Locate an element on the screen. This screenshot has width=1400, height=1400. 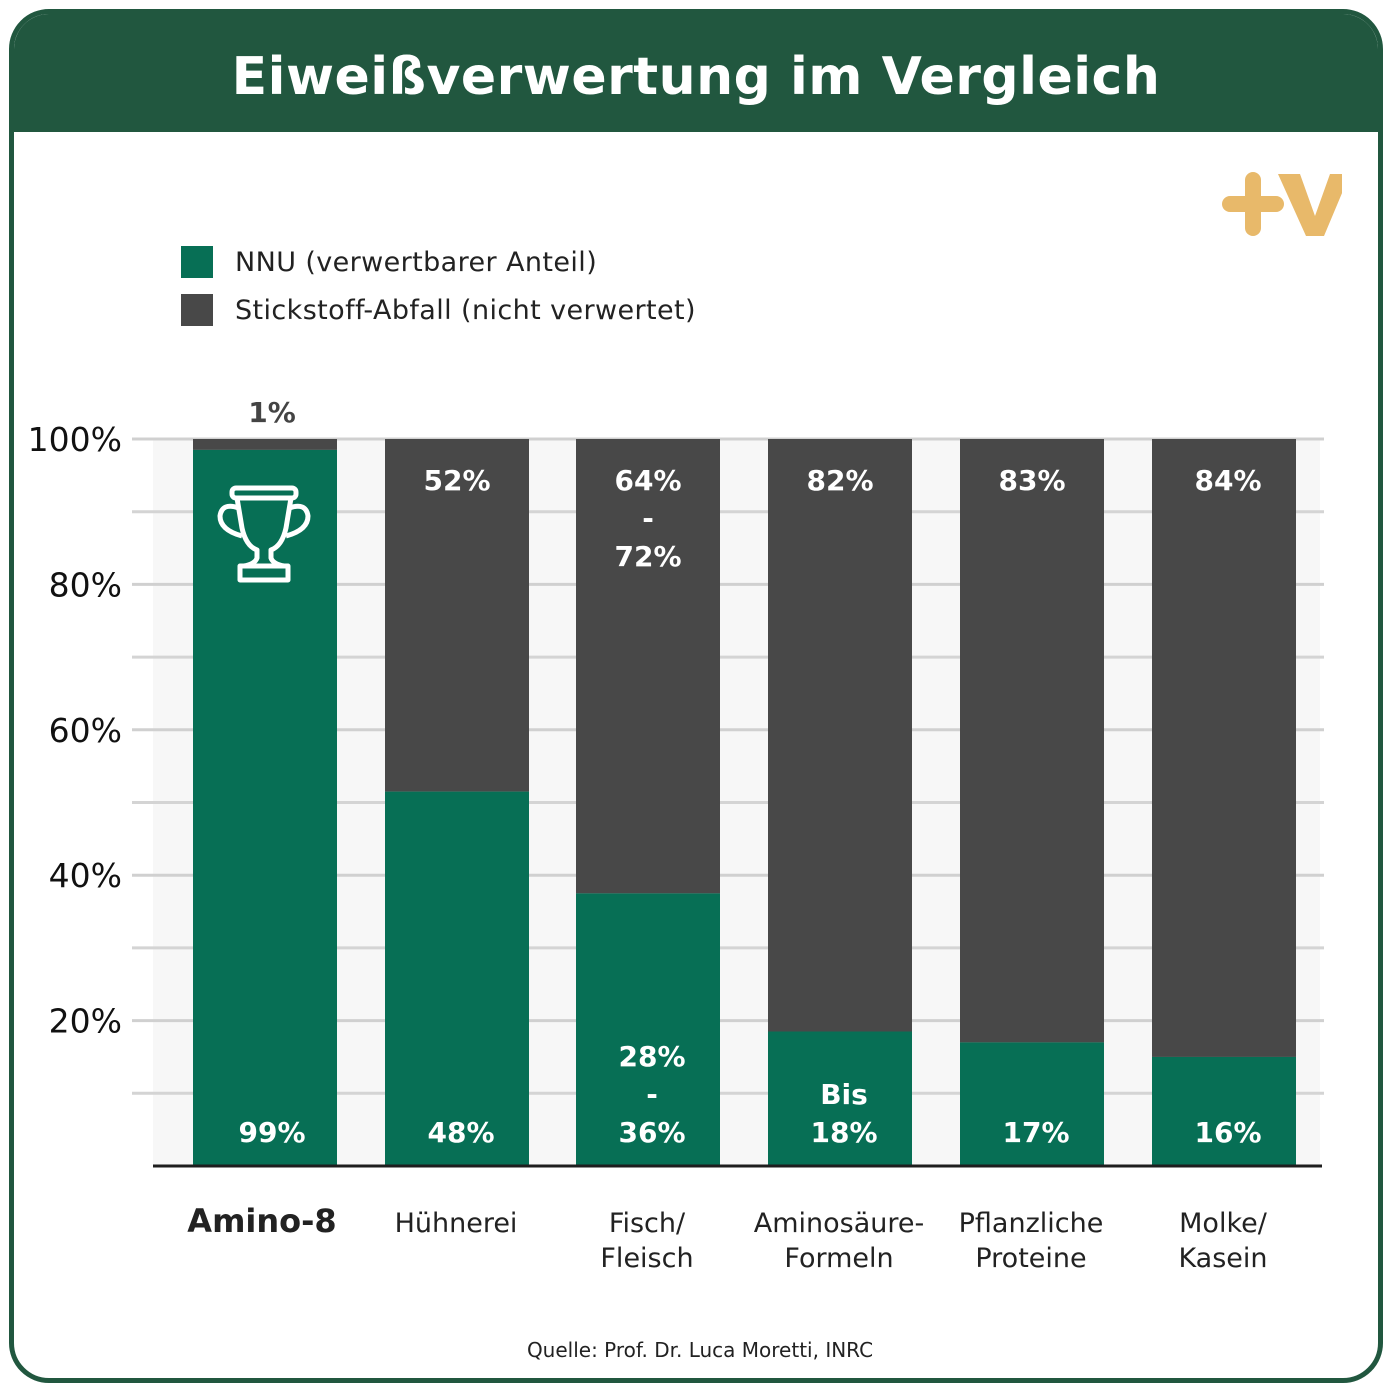
x-category-label: Hühnerei is located at coordinates (456, 1223).